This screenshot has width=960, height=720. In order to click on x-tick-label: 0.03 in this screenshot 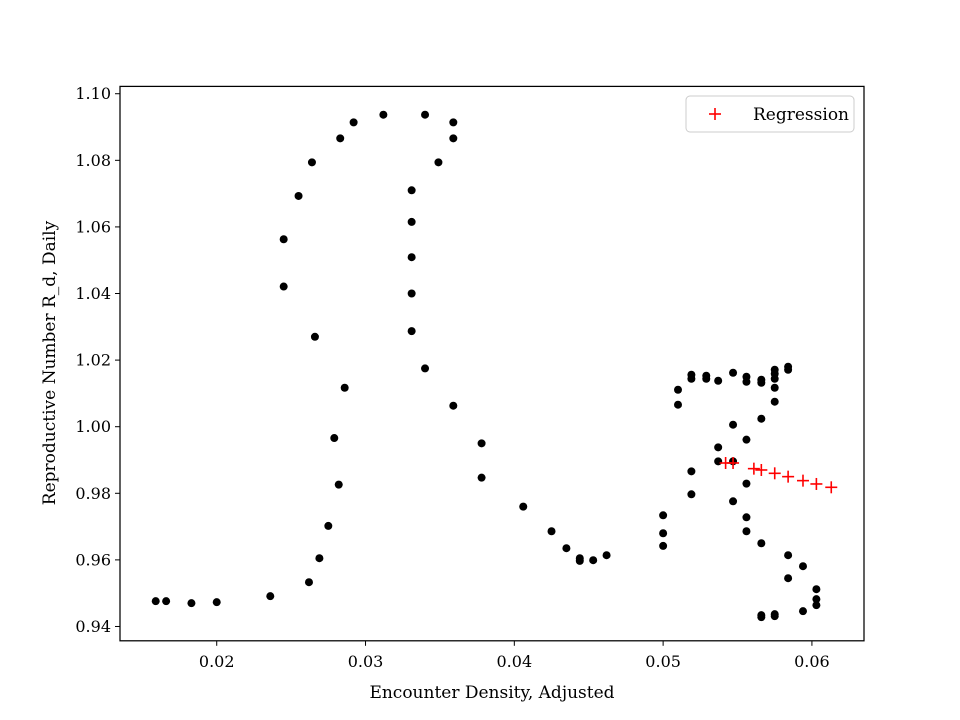, I will do `click(366, 661)`.